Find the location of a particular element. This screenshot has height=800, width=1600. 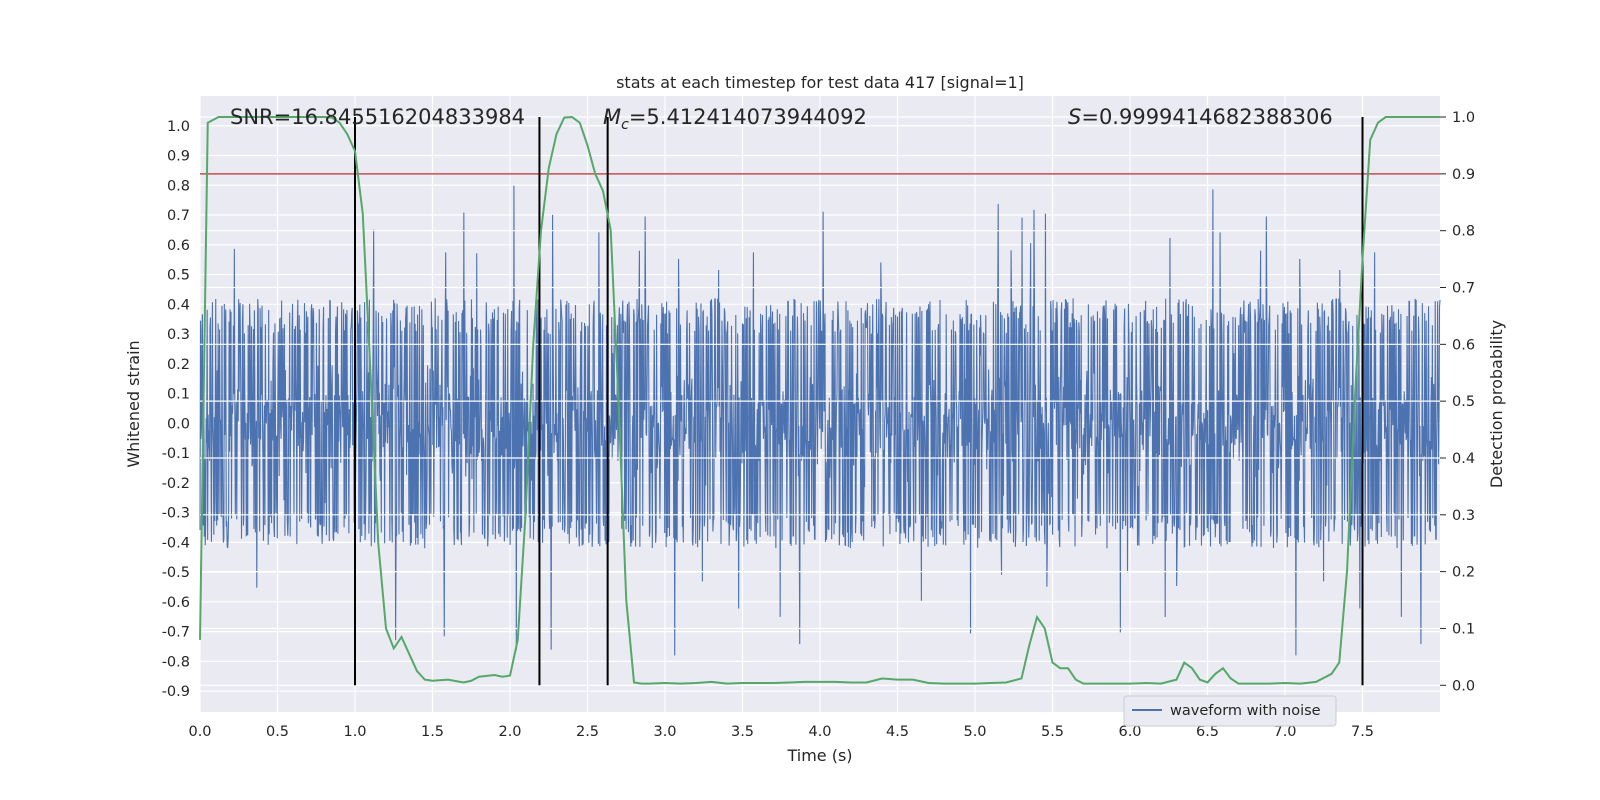

y-tick-label: -0.5 is located at coordinates (176, 573).